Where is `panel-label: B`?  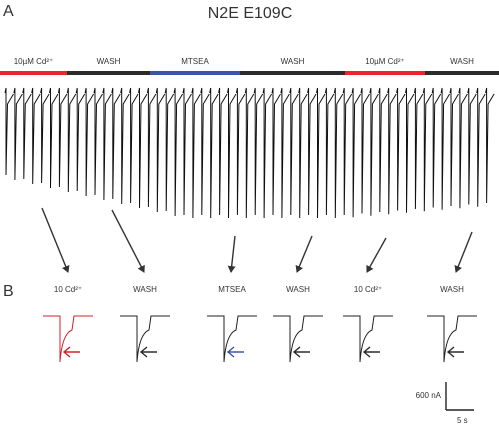 panel-label: B is located at coordinates (8, 291).